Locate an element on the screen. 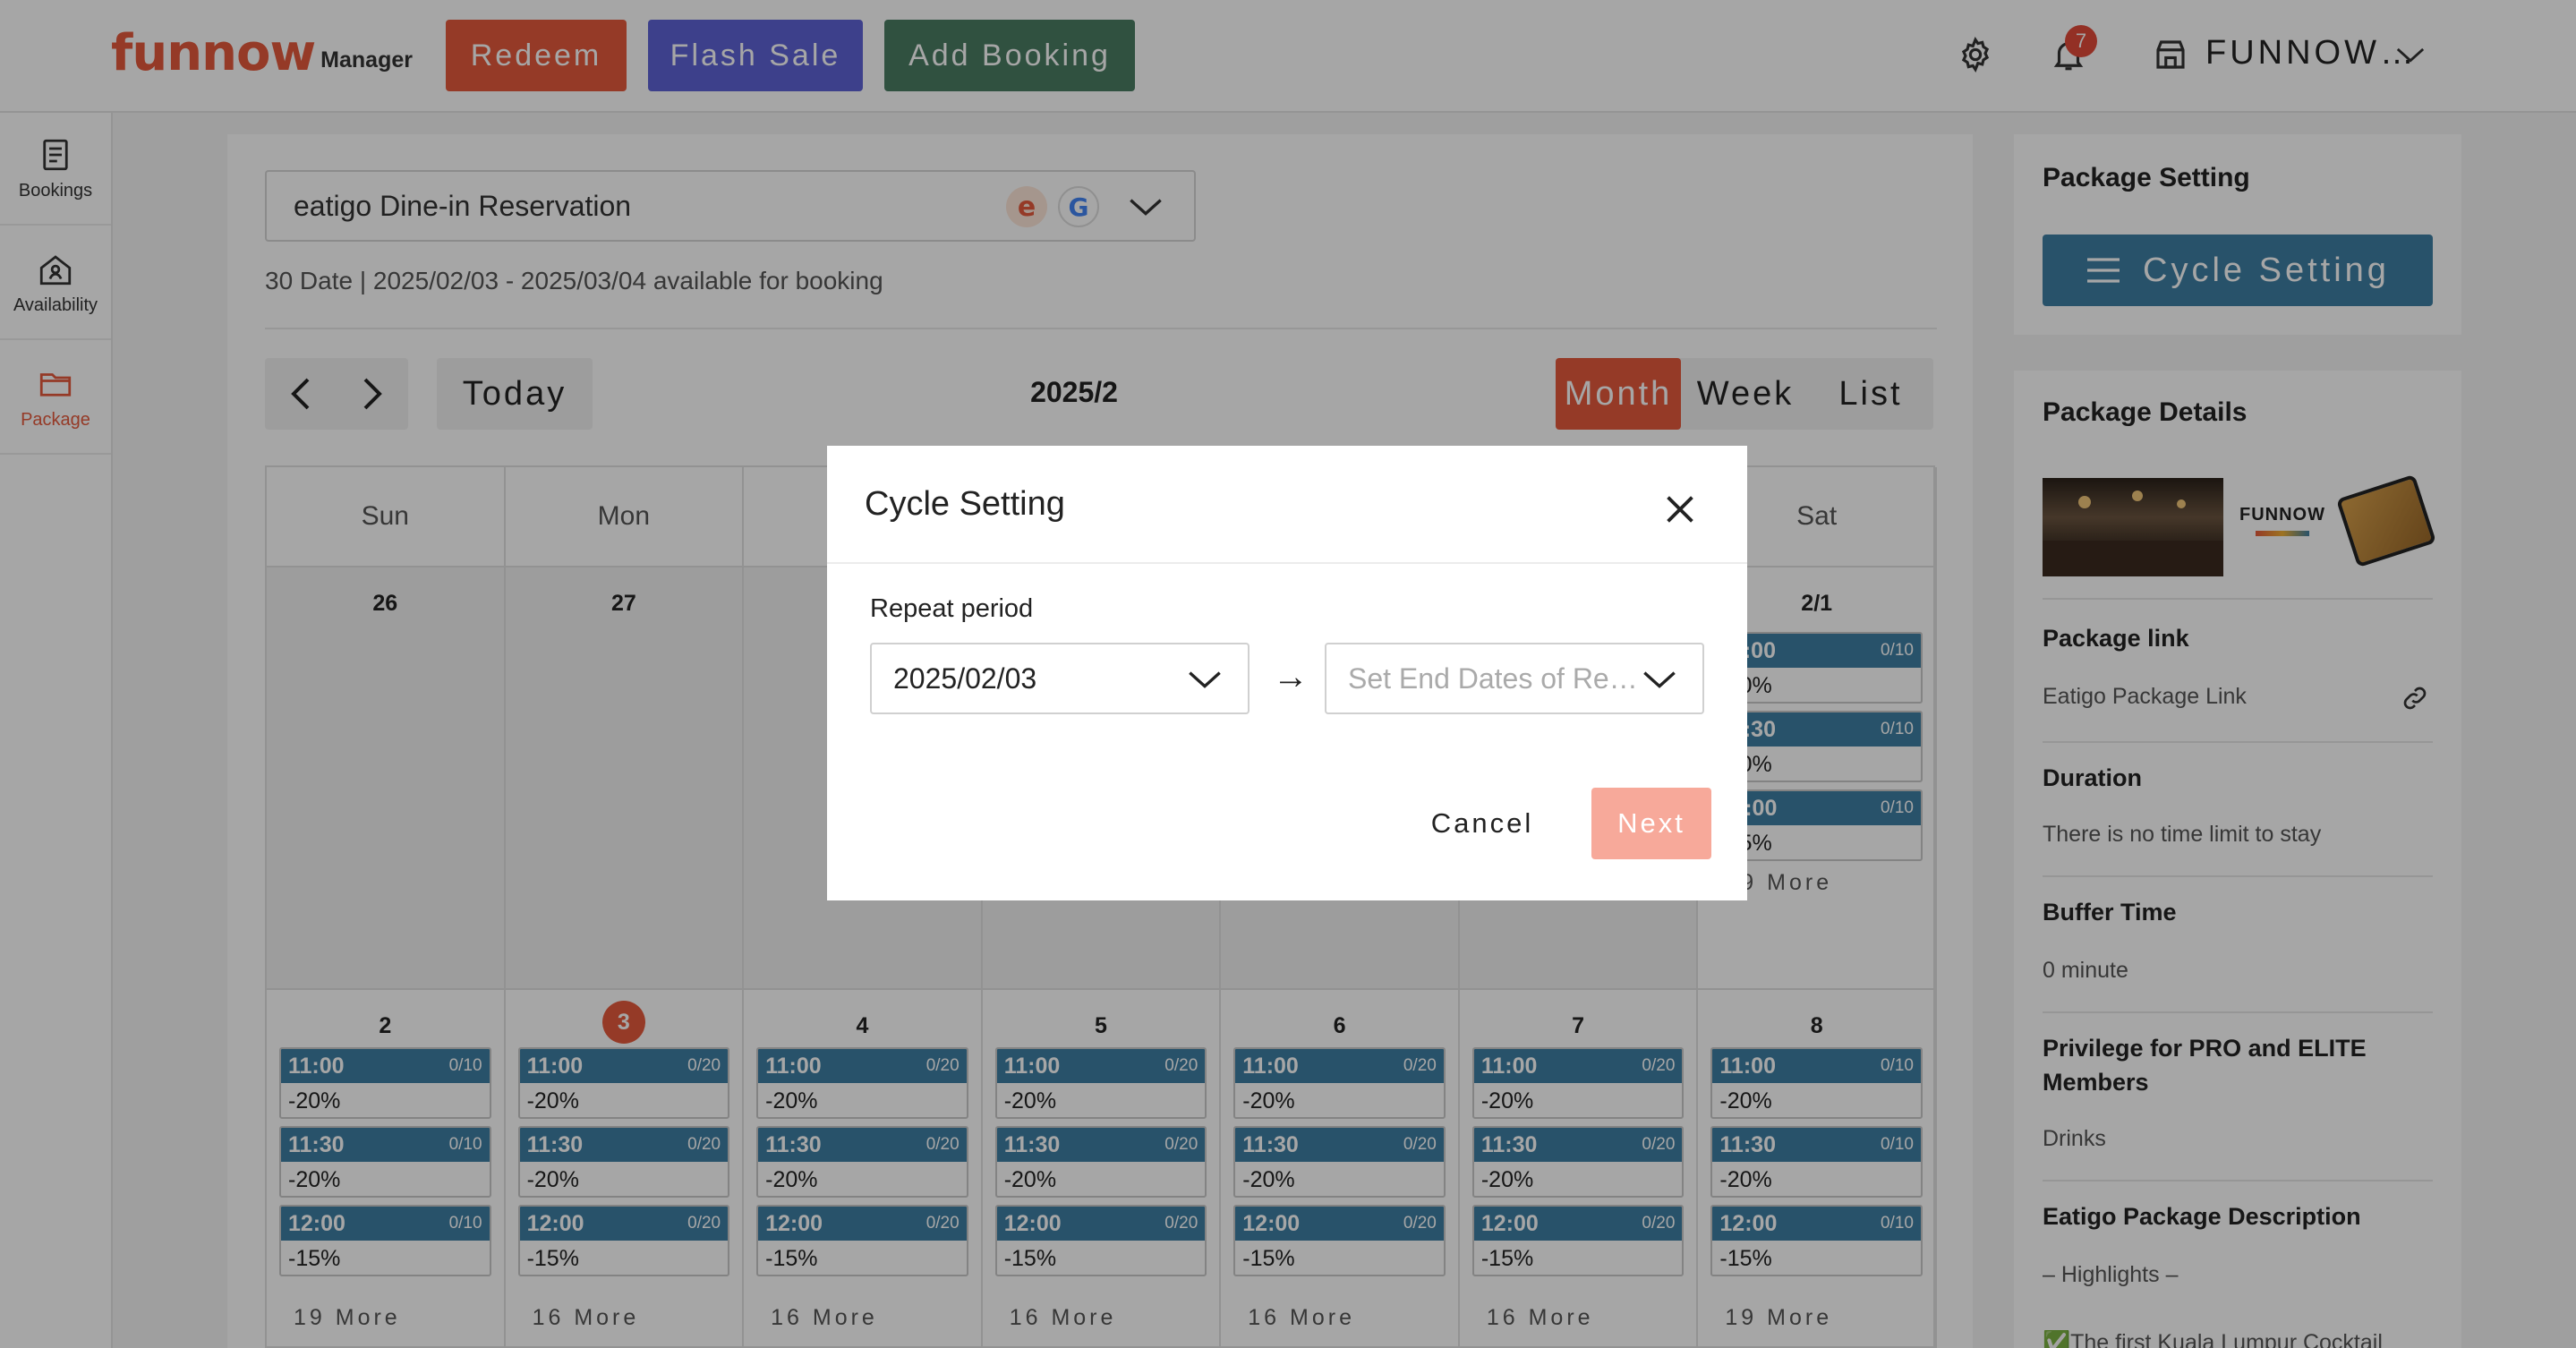 The height and width of the screenshot is (1348, 2576). sidebar-item-label: Availability is located at coordinates (55, 304).